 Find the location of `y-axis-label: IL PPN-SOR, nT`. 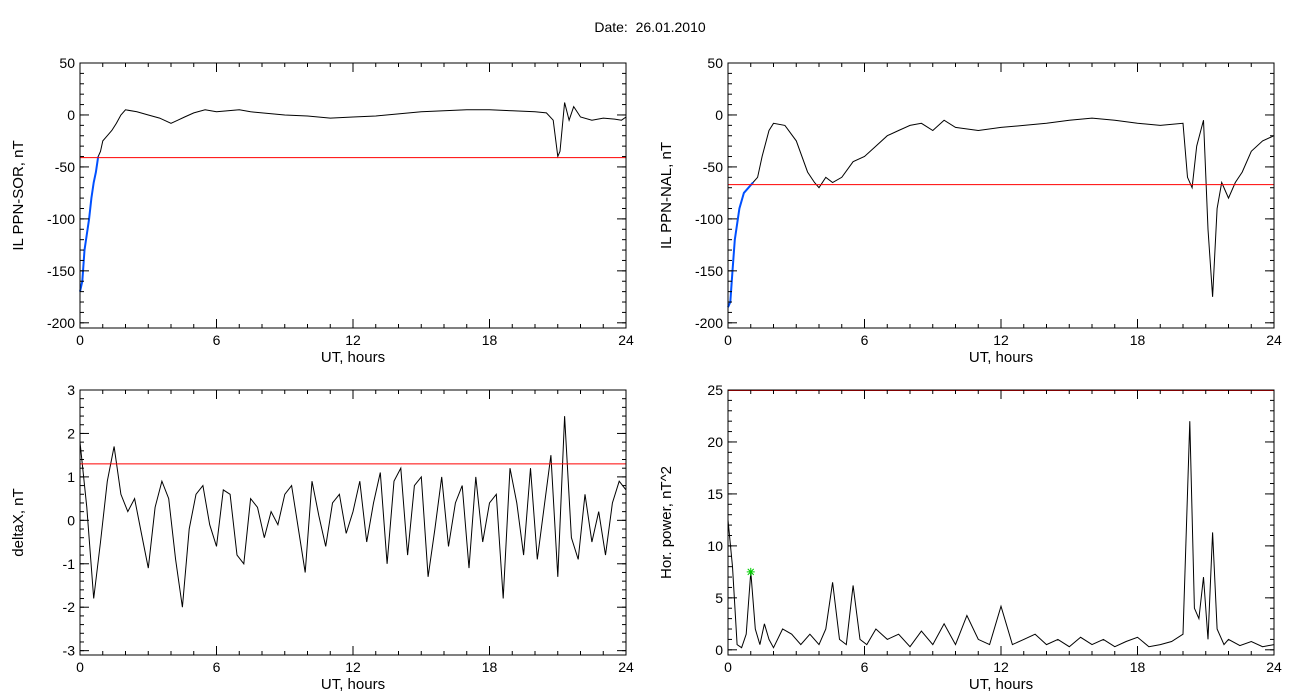

y-axis-label: IL PPN-SOR, nT is located at coordinates (18, 195).